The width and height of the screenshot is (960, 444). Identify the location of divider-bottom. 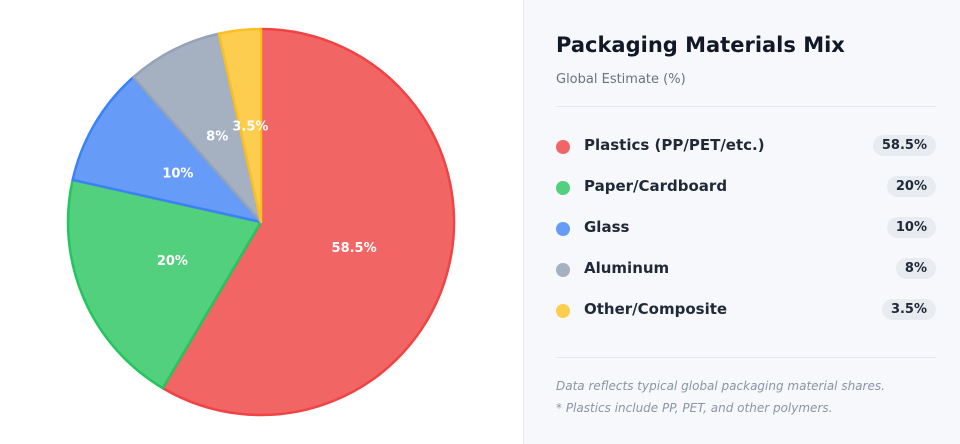
(746, 357).